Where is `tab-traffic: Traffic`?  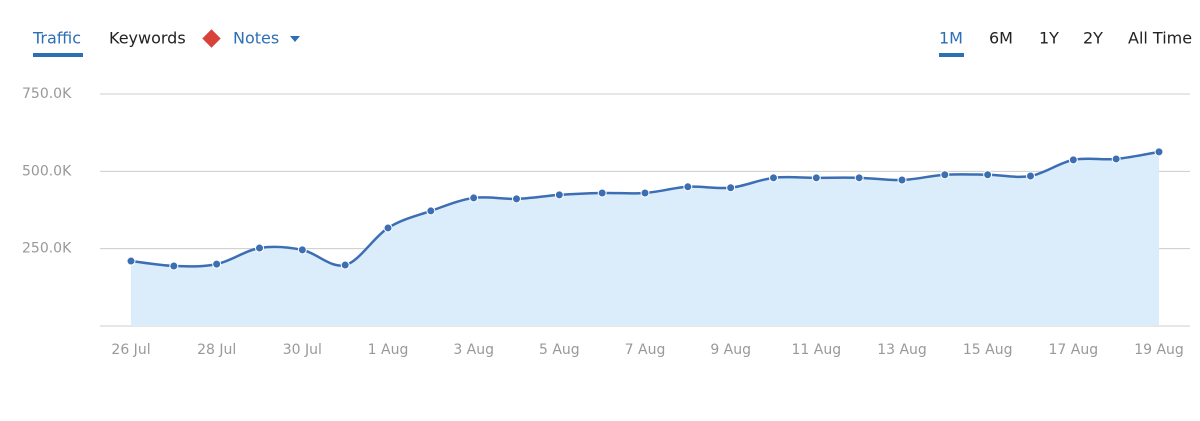
tab-traffic: Traffic is located at coordinates (56, 38).